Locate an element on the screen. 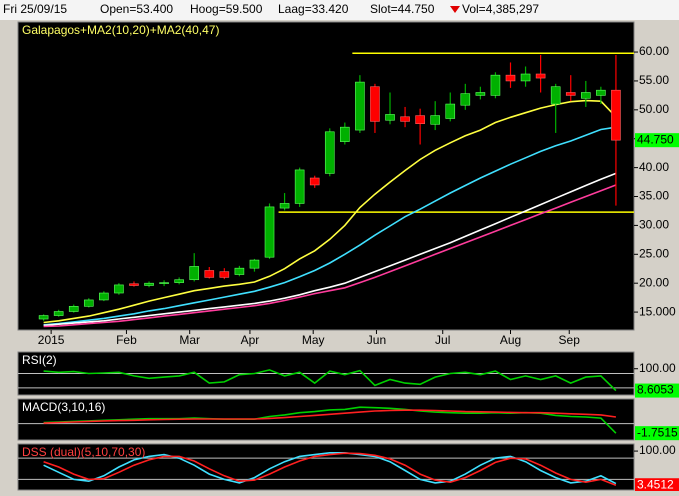 The image size is (679, 496). panel-title: DSS (dual)(5,10,70,30) is located at coordinates (83, 452).